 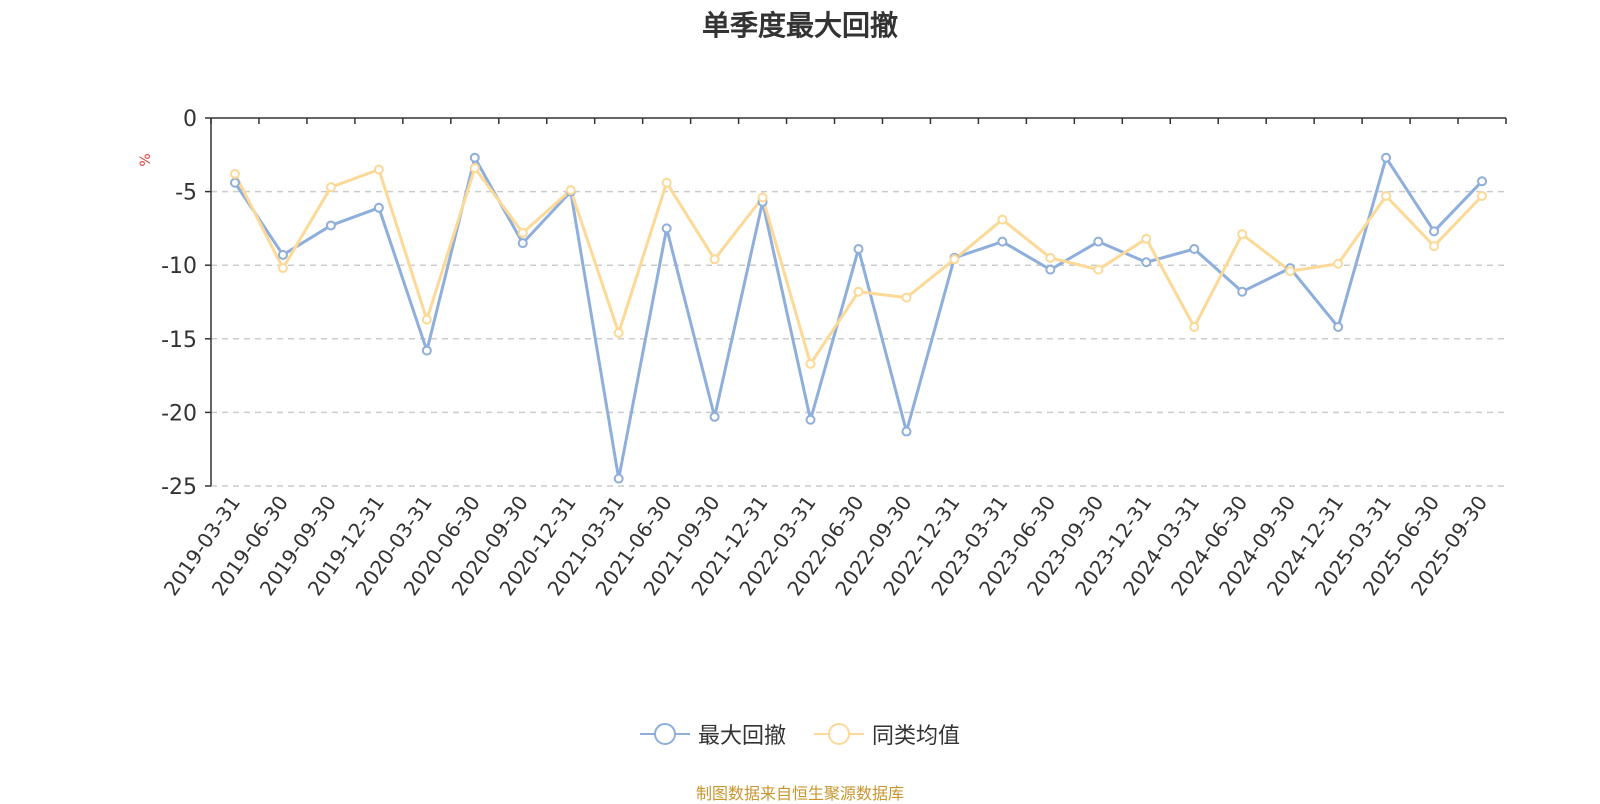 I want to click on legend: 最大回撤 同类均值, so click(x=800, y=734).